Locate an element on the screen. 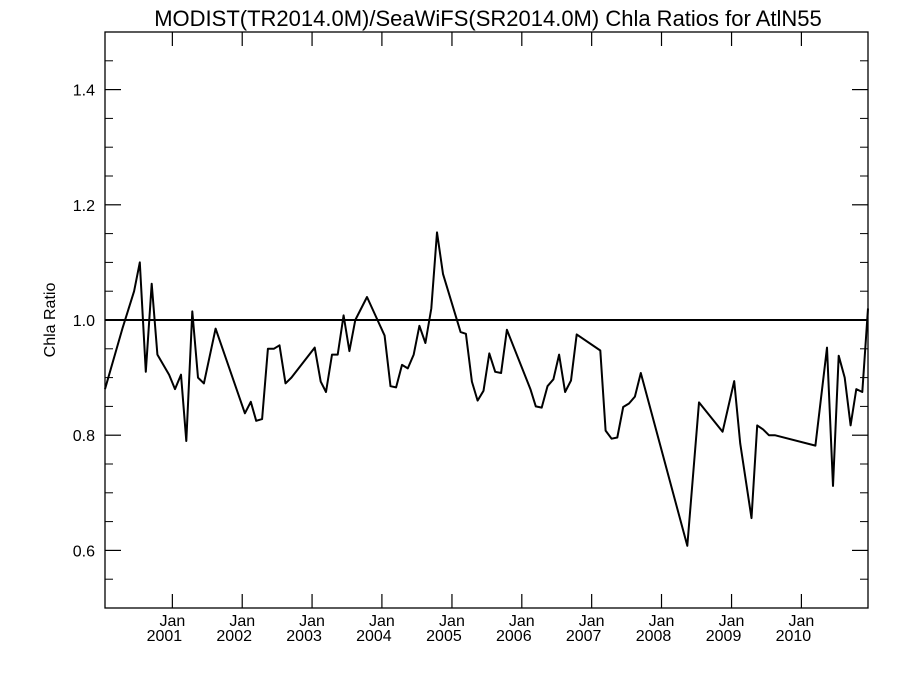 This screenshot has width=900, height=675. x-tick-label-year: 2002 is located at coordinates (234, 636).